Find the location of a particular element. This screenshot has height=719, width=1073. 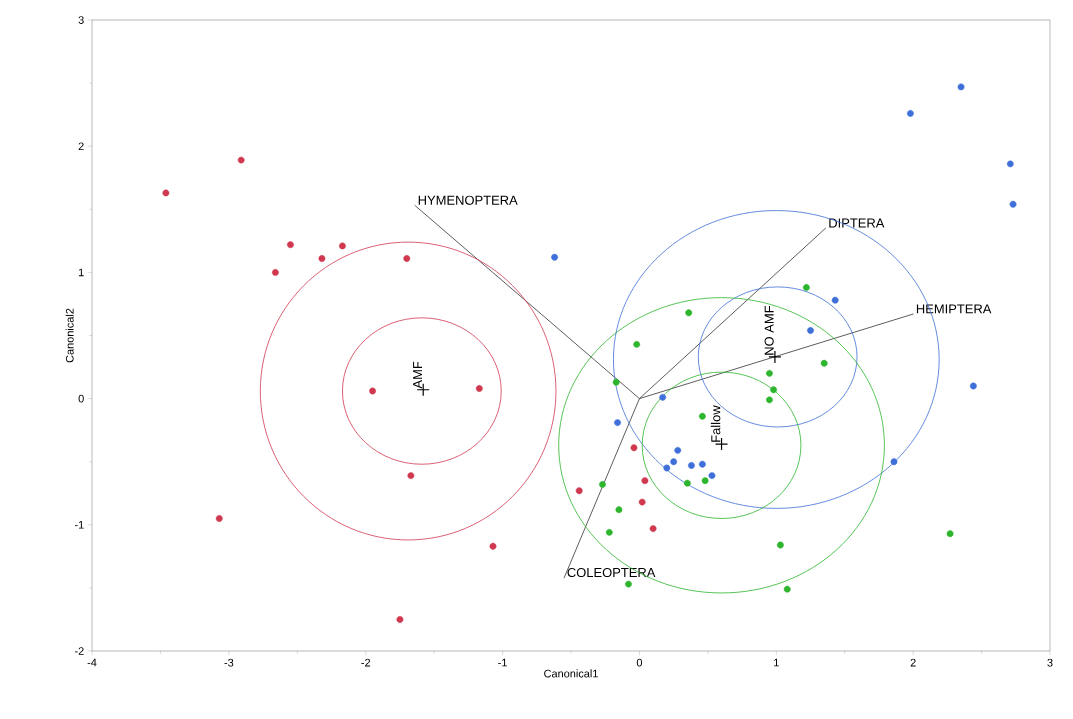

annotation: HEMIPTERA is located at coordinates (954, 309).